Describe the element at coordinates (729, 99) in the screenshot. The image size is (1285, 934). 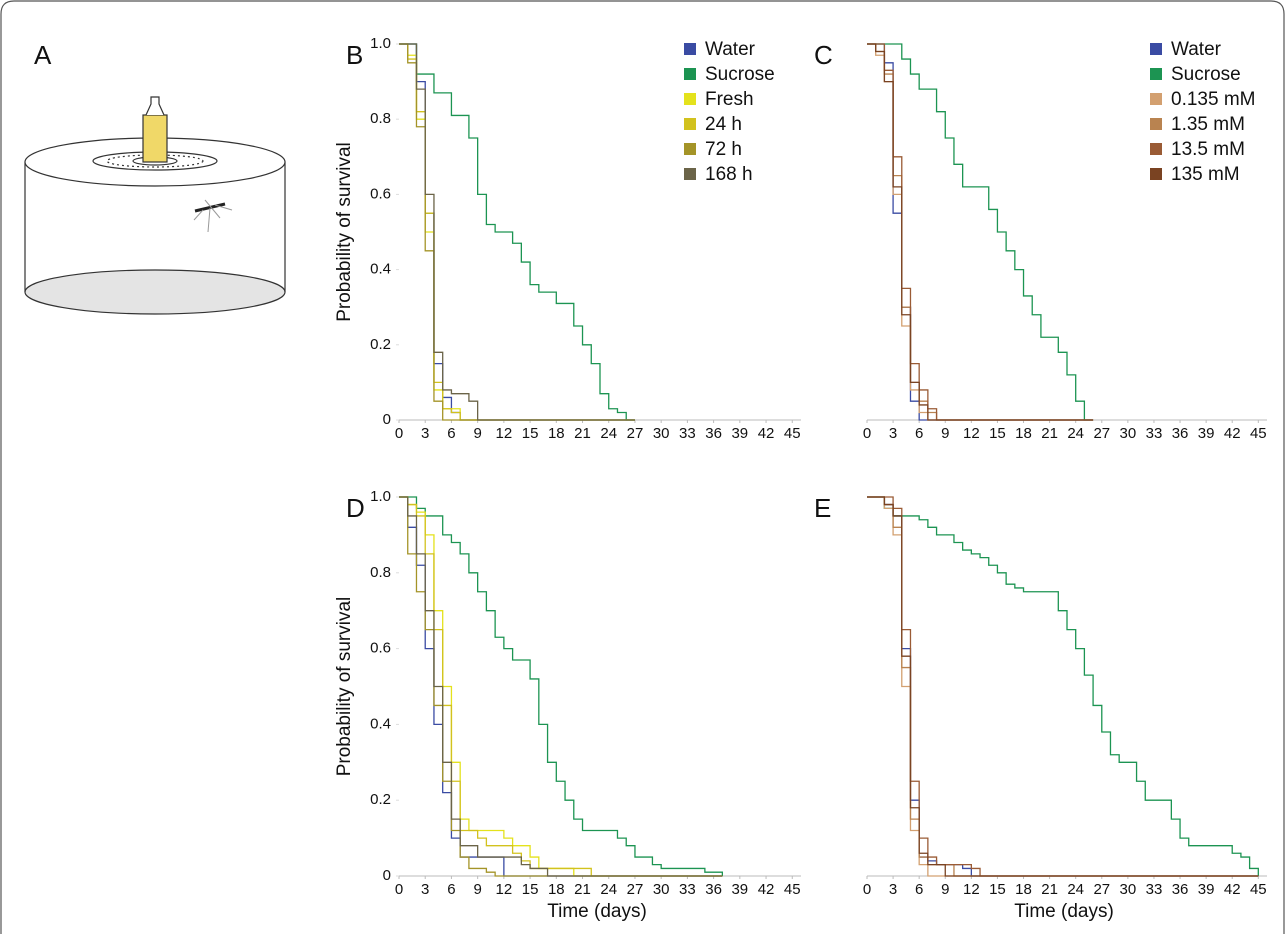
I see `legend-label: Fresh` at that location.